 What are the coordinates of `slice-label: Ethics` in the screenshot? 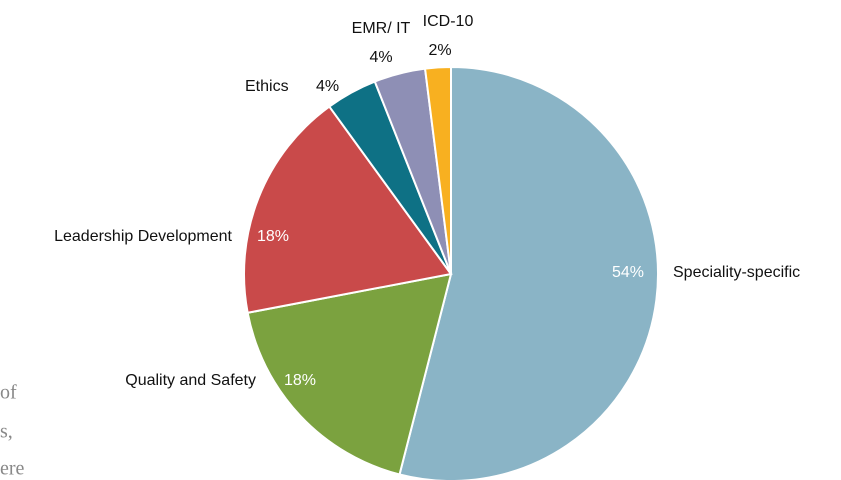 It's located at (267, 86).